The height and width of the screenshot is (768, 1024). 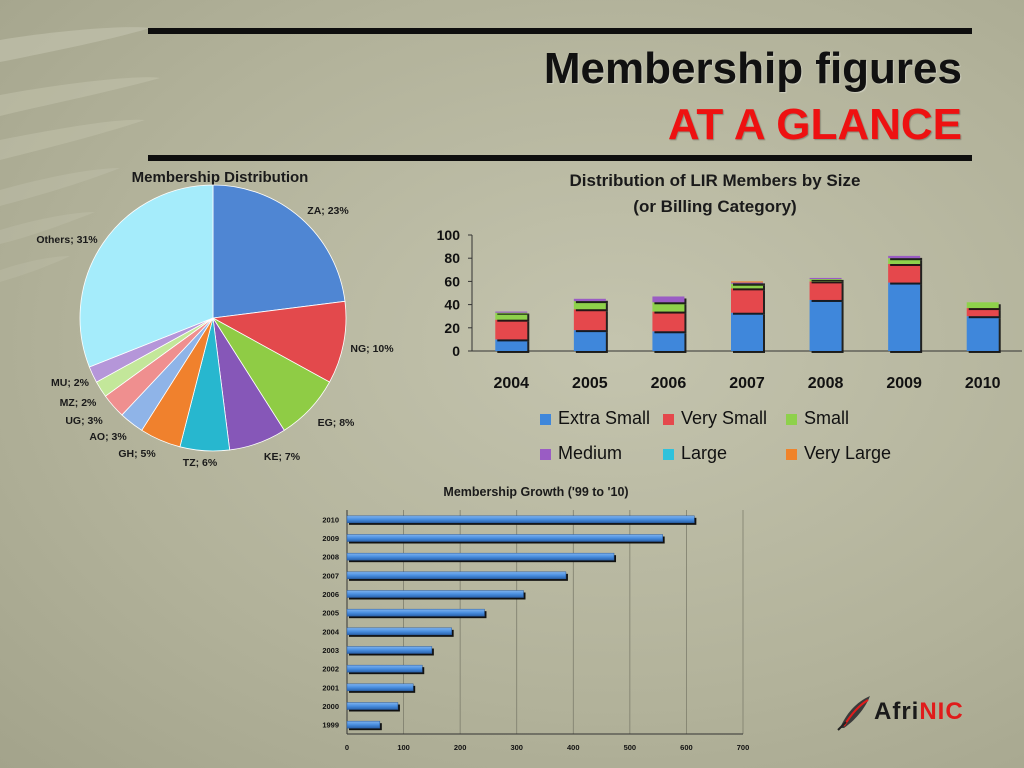 I want to click on stacked-x-tick-label: 2008, so click(x=826, y=383).